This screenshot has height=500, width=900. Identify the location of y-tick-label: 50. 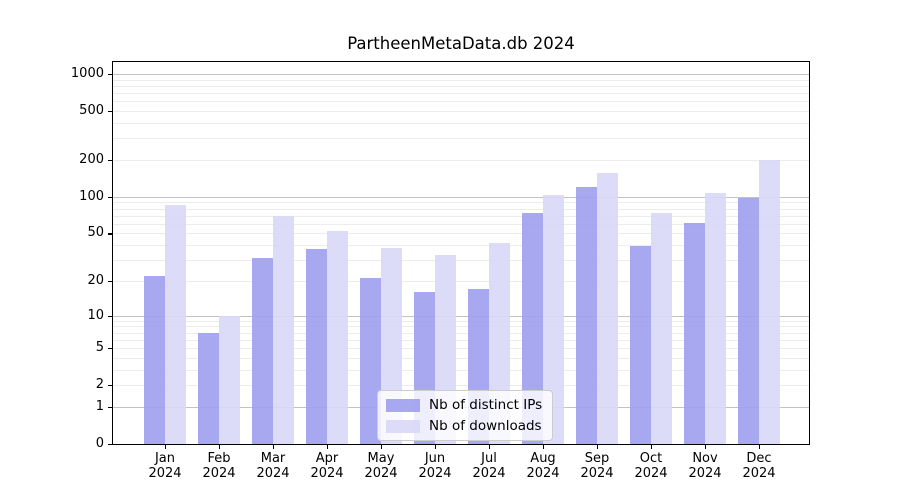
(95, 233).